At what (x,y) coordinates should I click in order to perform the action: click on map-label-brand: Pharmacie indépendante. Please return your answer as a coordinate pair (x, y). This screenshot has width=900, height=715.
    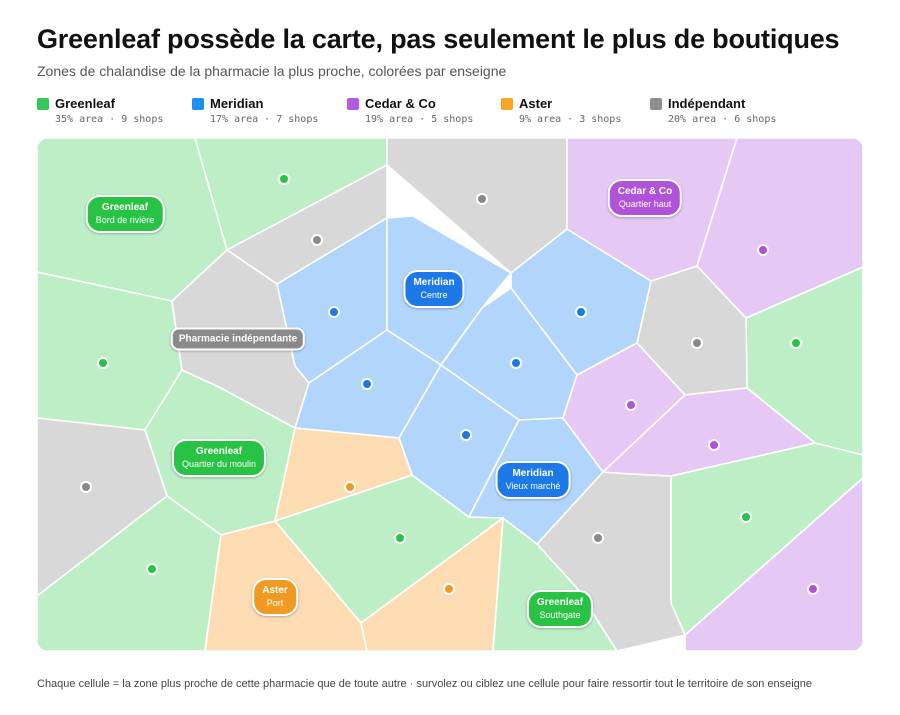
    Looking at the image, I should click on (238, 339).